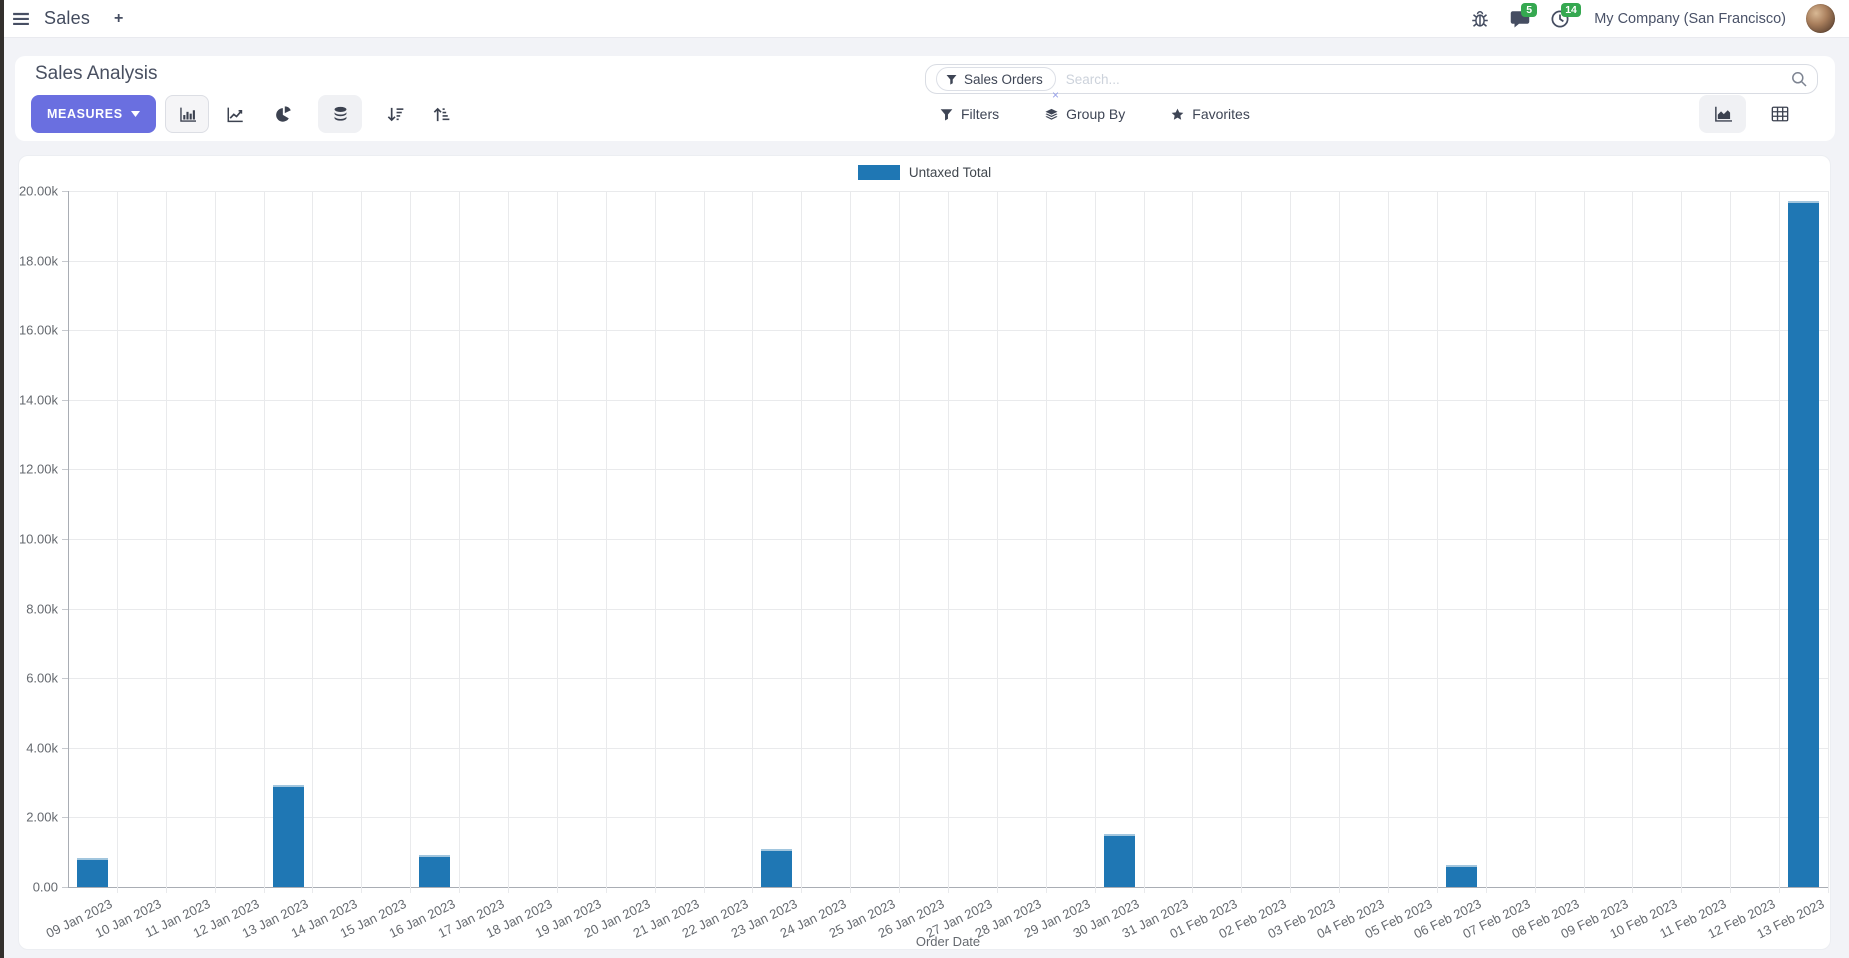 Image resolution: width=1849 pixels, height=958 pixels. I want to click on y-tick-label: 0.00, so click(45, 887).